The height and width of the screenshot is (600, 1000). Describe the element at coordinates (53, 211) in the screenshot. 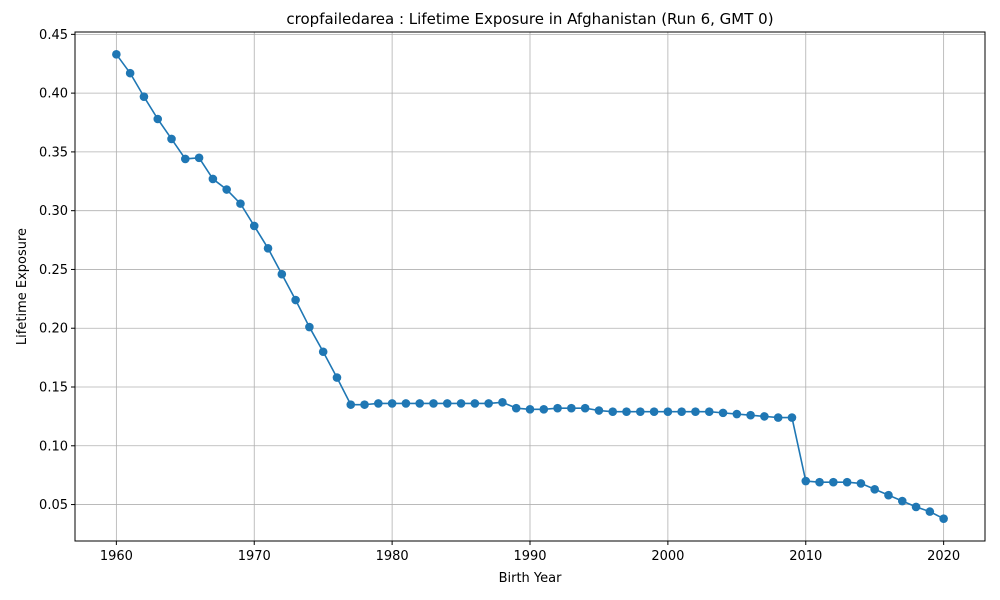

I see `y-tick-label: 0.30` at that location.